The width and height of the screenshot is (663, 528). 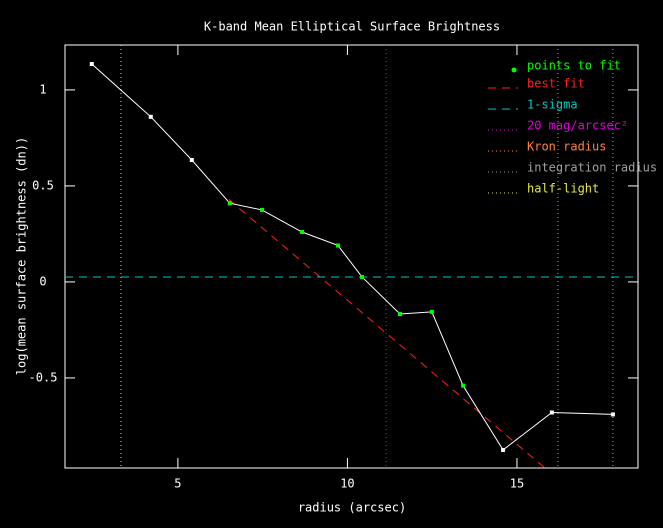 I want to click on legend-marker, so click(x=514, y=70).